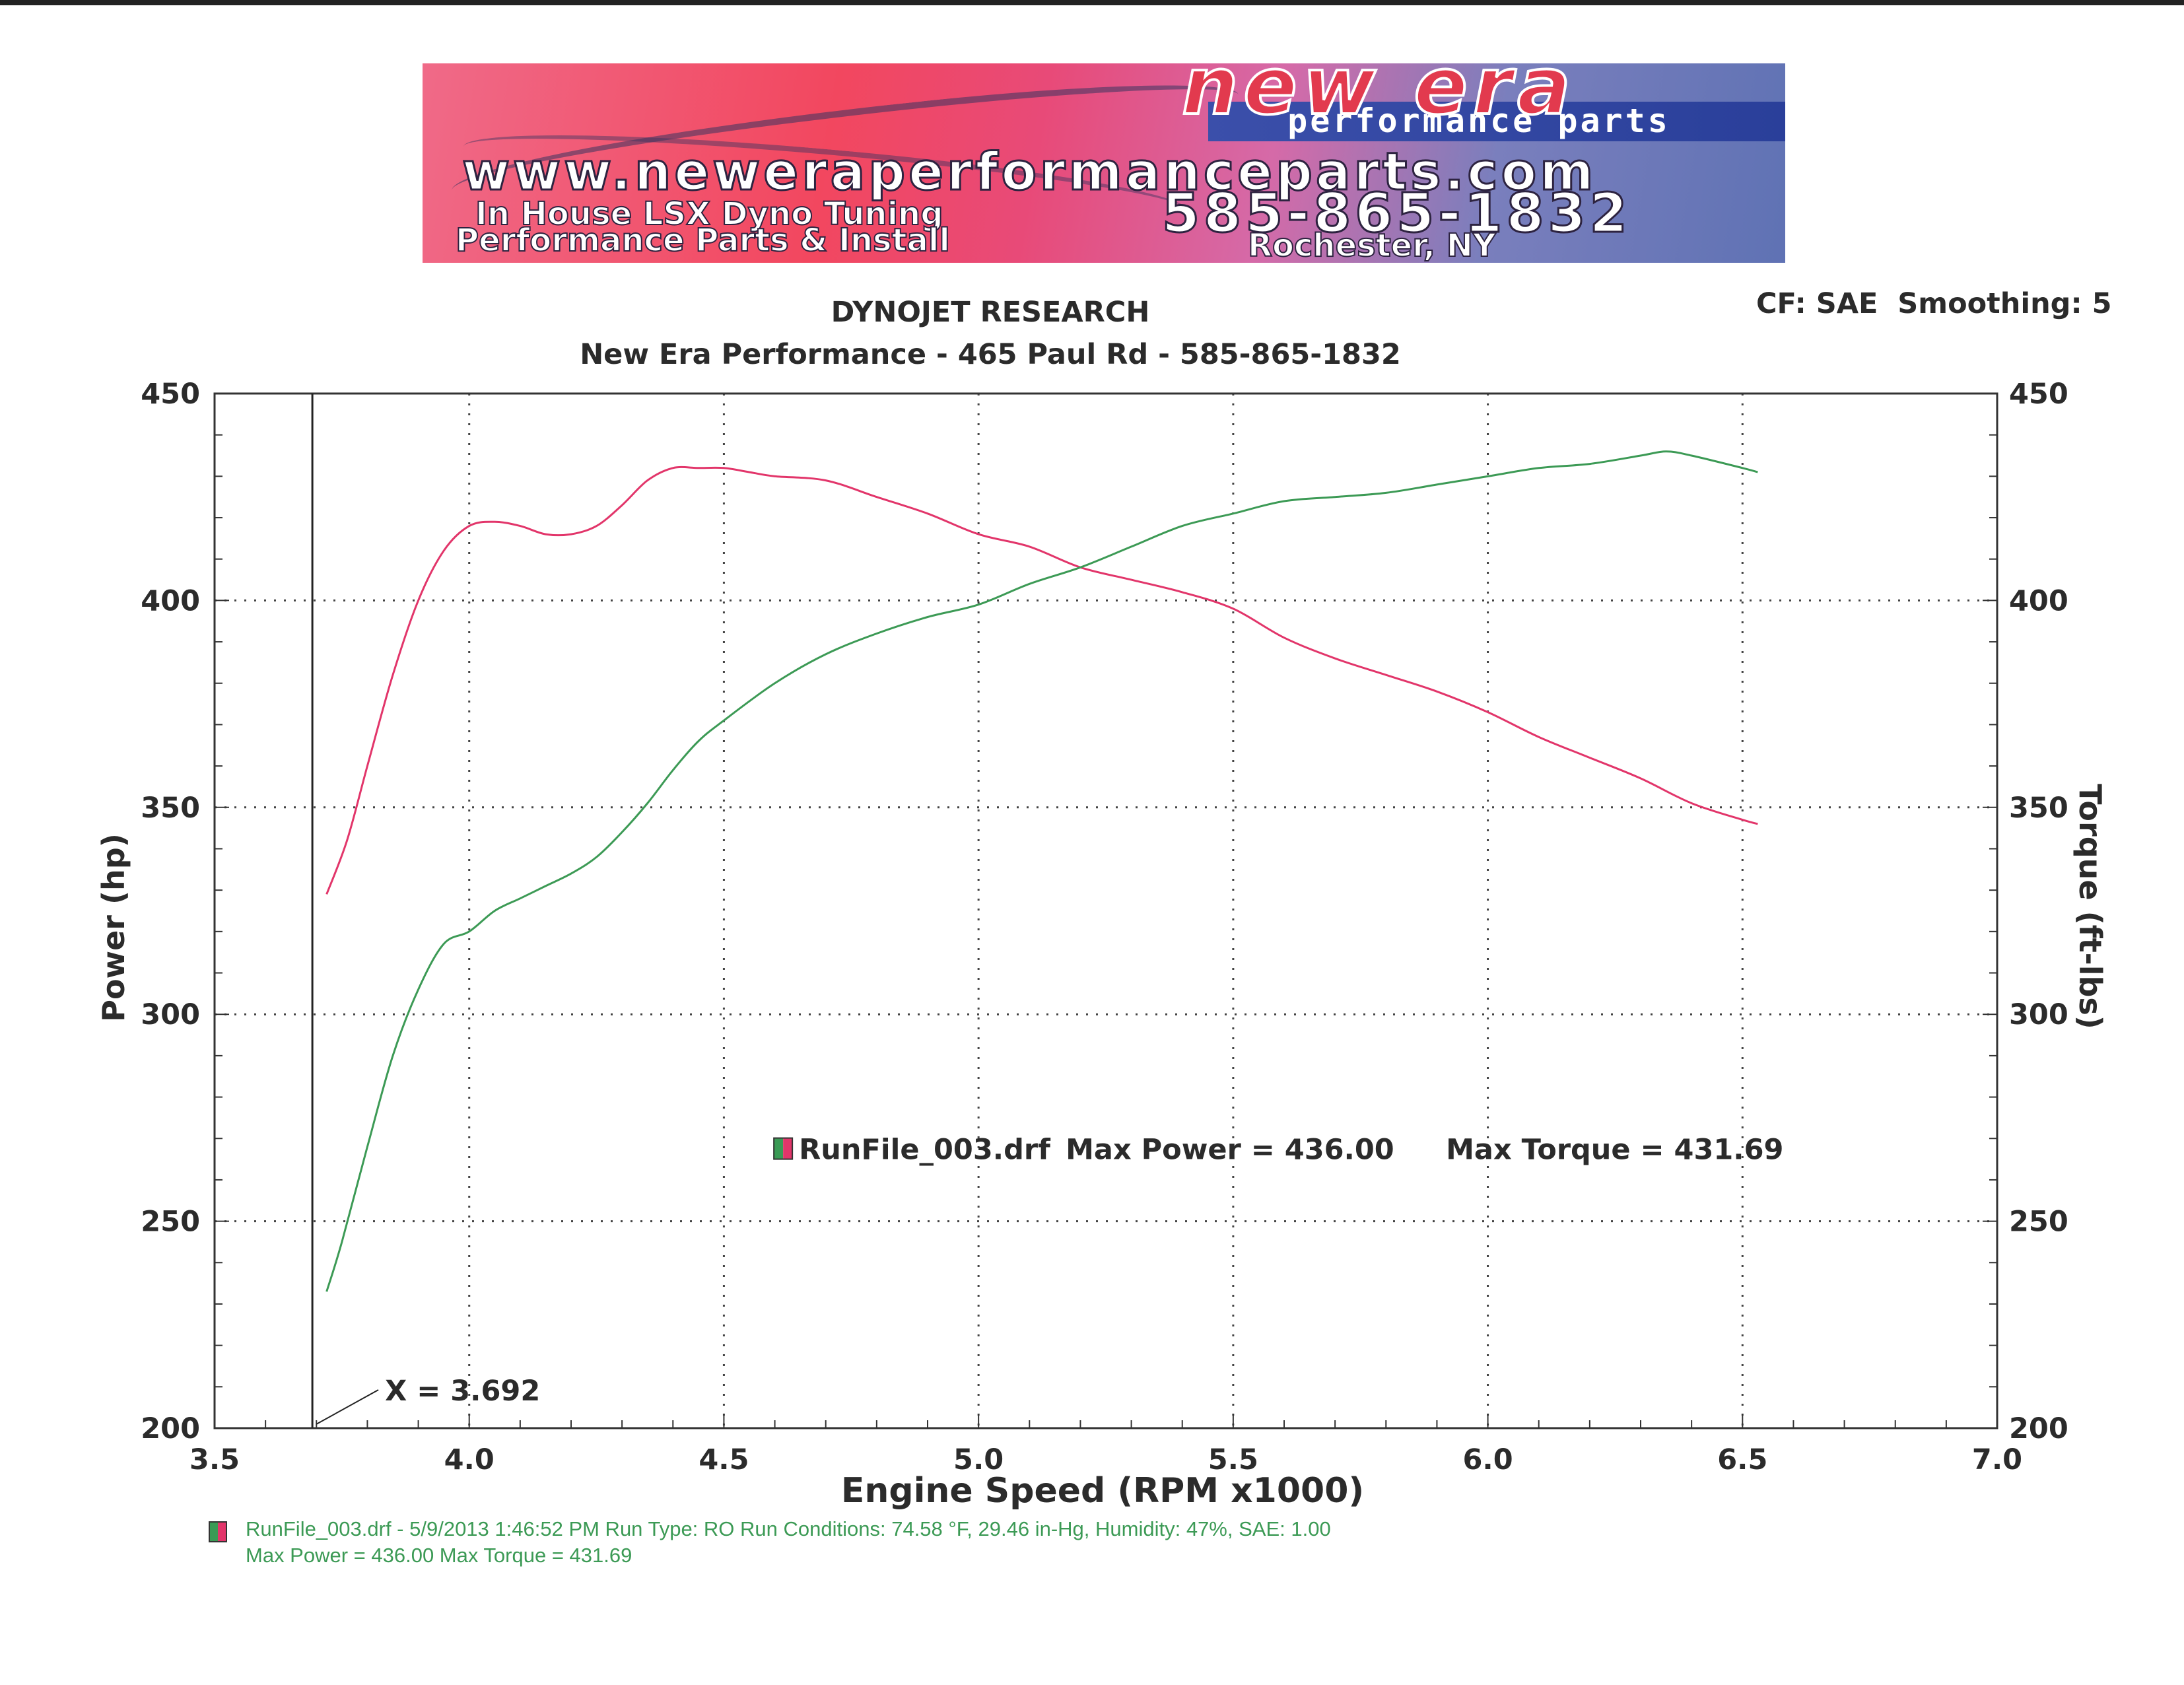 This screenshot has height=1685, width=2184. What do you see at coordinates (469, 1460) in the screenshot?
I see `x-tick-label: 4.0` at bounding box center [469, 1460].